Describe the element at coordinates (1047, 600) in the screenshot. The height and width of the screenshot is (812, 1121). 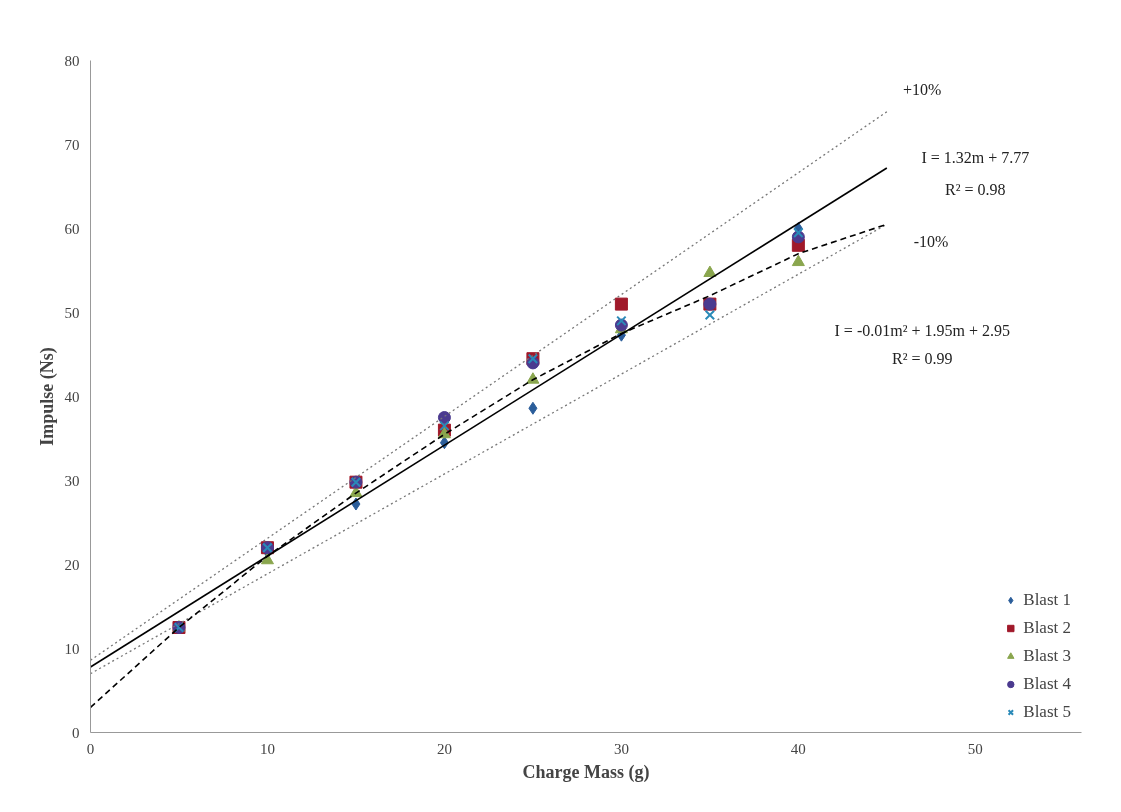
I see `legend-label: Blast 1` at that location.